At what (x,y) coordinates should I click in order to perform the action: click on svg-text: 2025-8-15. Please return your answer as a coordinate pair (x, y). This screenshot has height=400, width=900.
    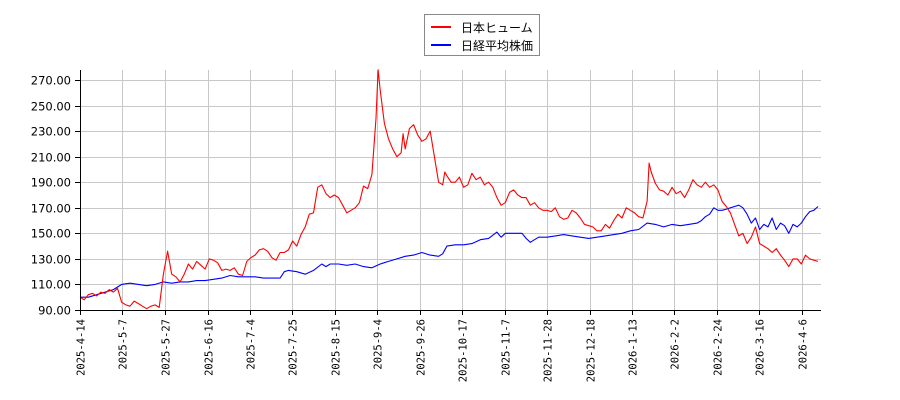
    Looking at the image, I should click on (337, 347).